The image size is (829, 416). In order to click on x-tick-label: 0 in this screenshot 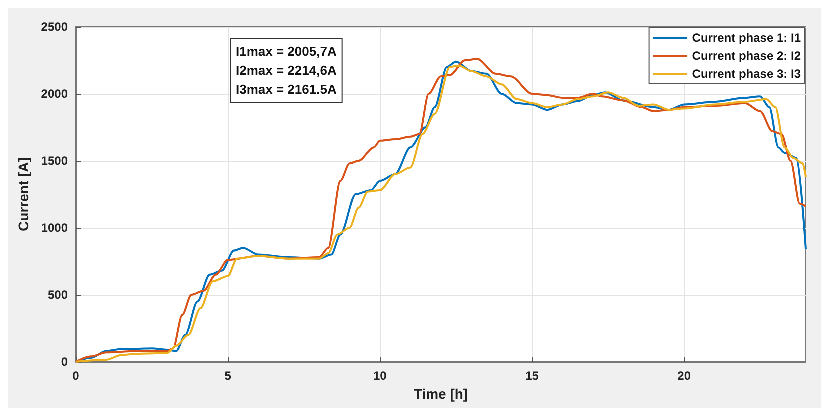, I will do `click(76, 376)`.